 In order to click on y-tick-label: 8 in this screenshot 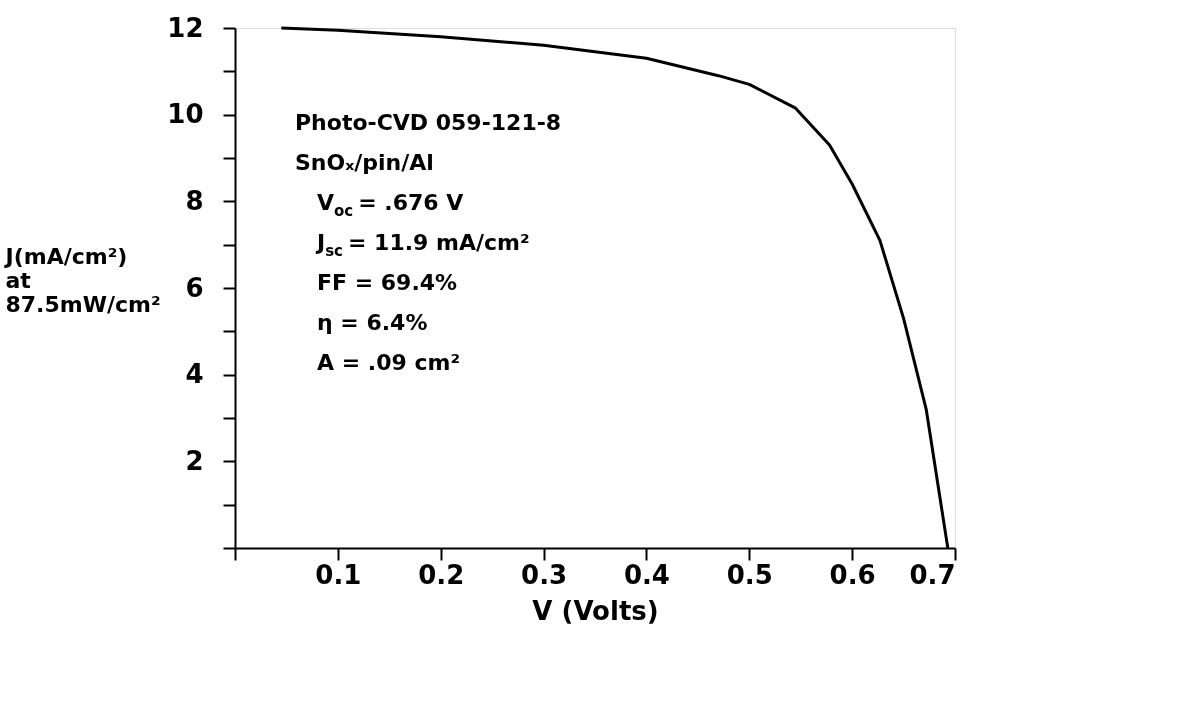, I will do `click(194, 200)`.